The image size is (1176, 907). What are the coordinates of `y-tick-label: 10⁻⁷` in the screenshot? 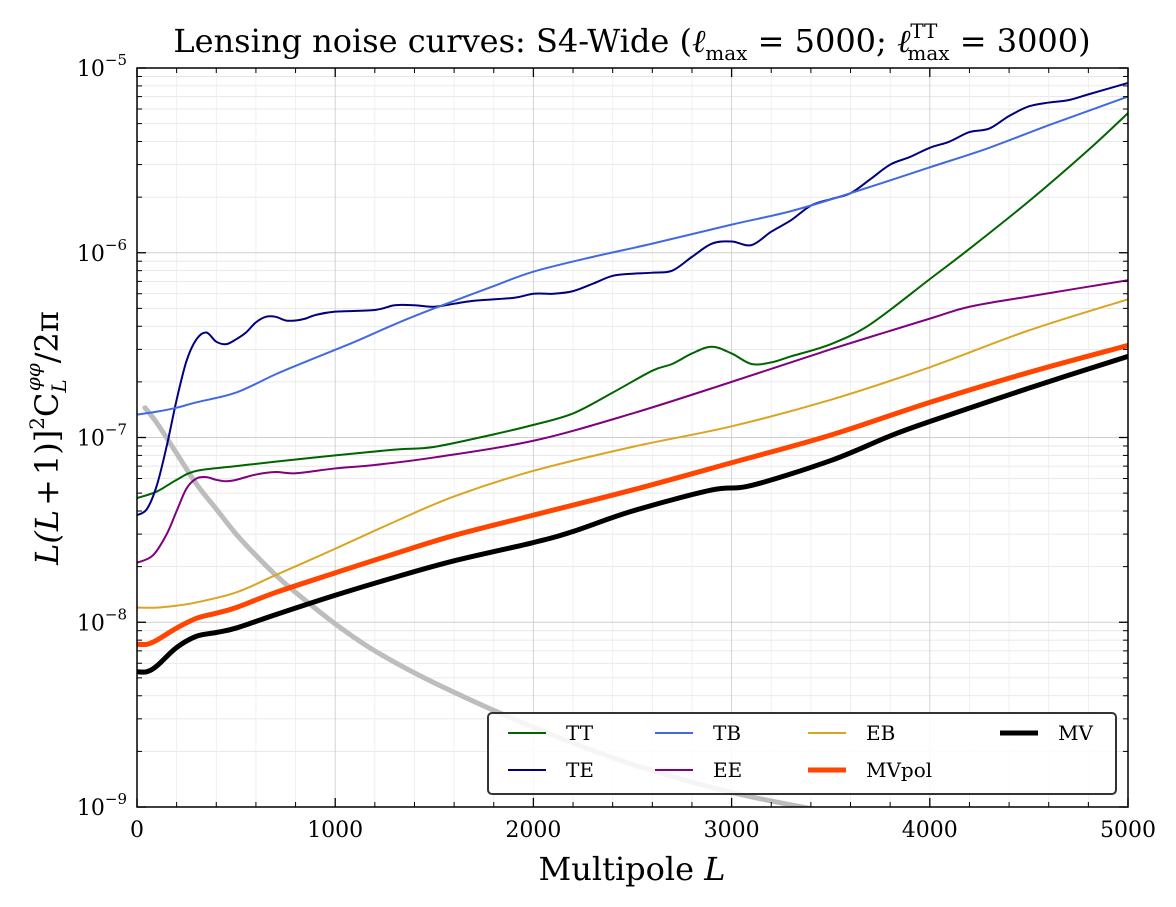 It's located at (102, 436).